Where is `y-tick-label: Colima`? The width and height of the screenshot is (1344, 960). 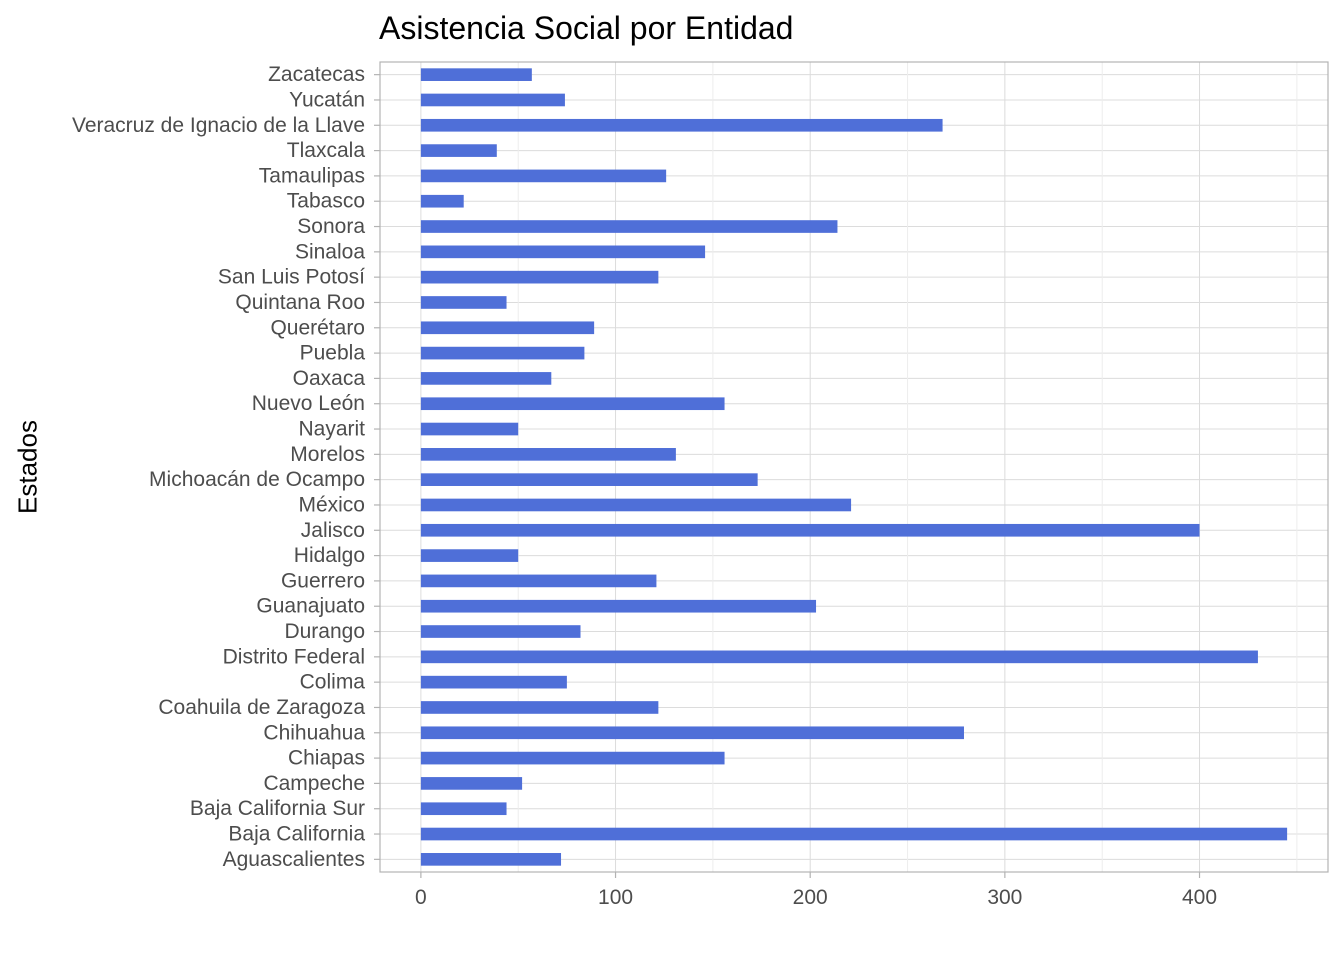 y-tick-label: Colima is located at coordinates (333, 682).